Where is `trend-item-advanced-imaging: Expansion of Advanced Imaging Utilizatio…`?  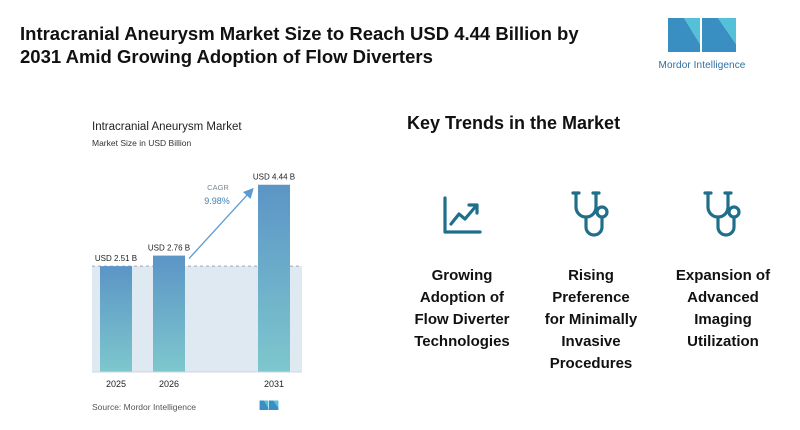 trend-item-advanced-imaging: Expansion of Advanced Imaging Utilizatio… is located at coordinates (723, 269).